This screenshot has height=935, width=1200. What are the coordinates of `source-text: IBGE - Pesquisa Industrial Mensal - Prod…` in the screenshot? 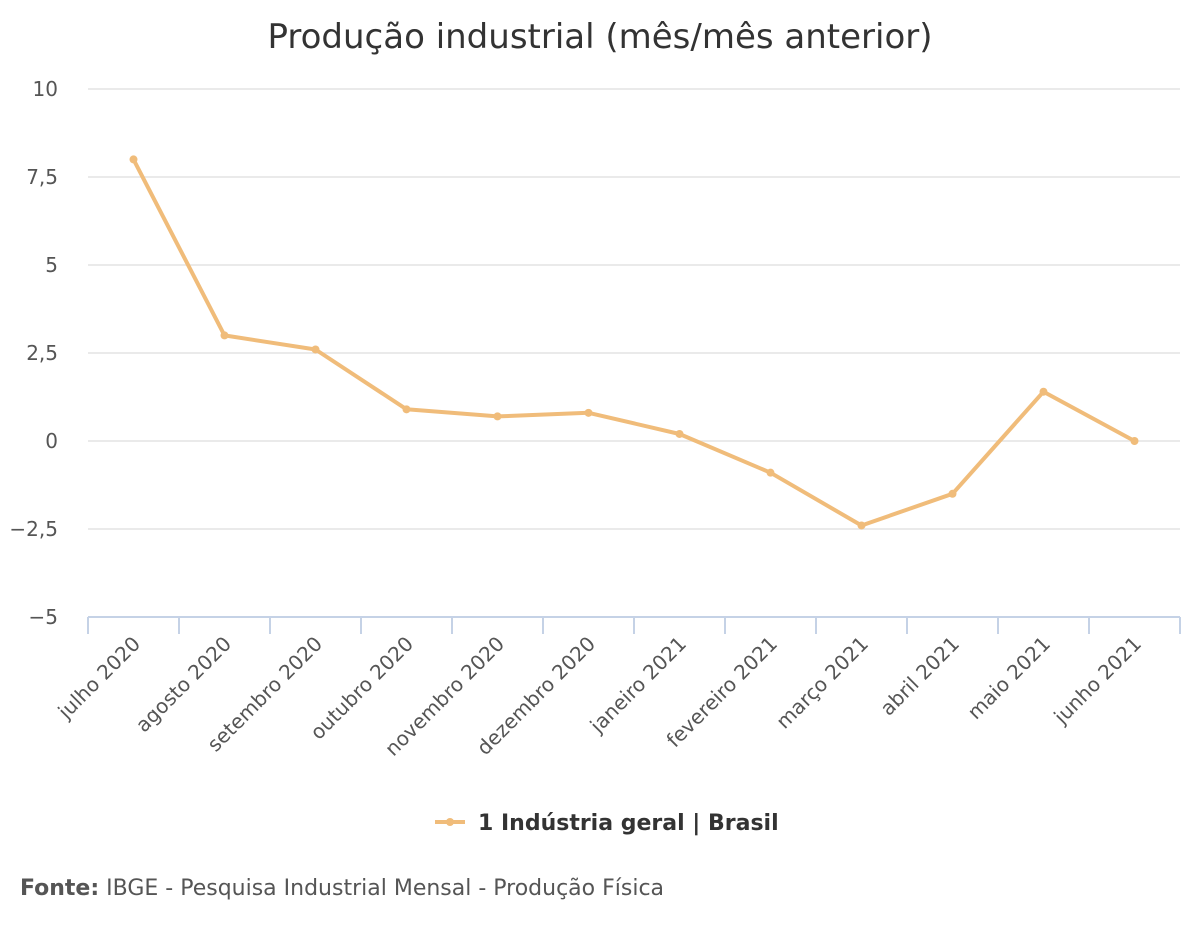 It's located at (385, 888).